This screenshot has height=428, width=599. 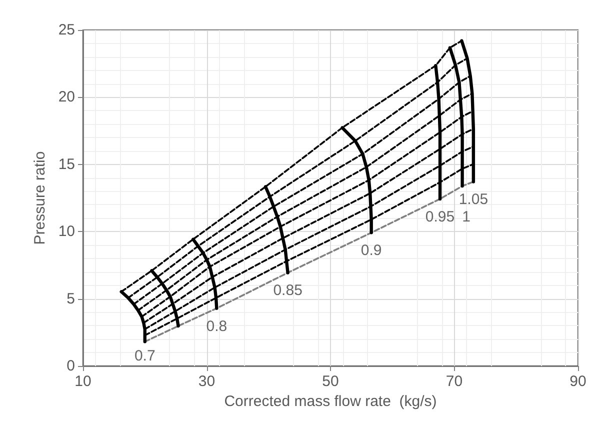 I want to click on y-tick-label: 25, so click(x=66, y=30).